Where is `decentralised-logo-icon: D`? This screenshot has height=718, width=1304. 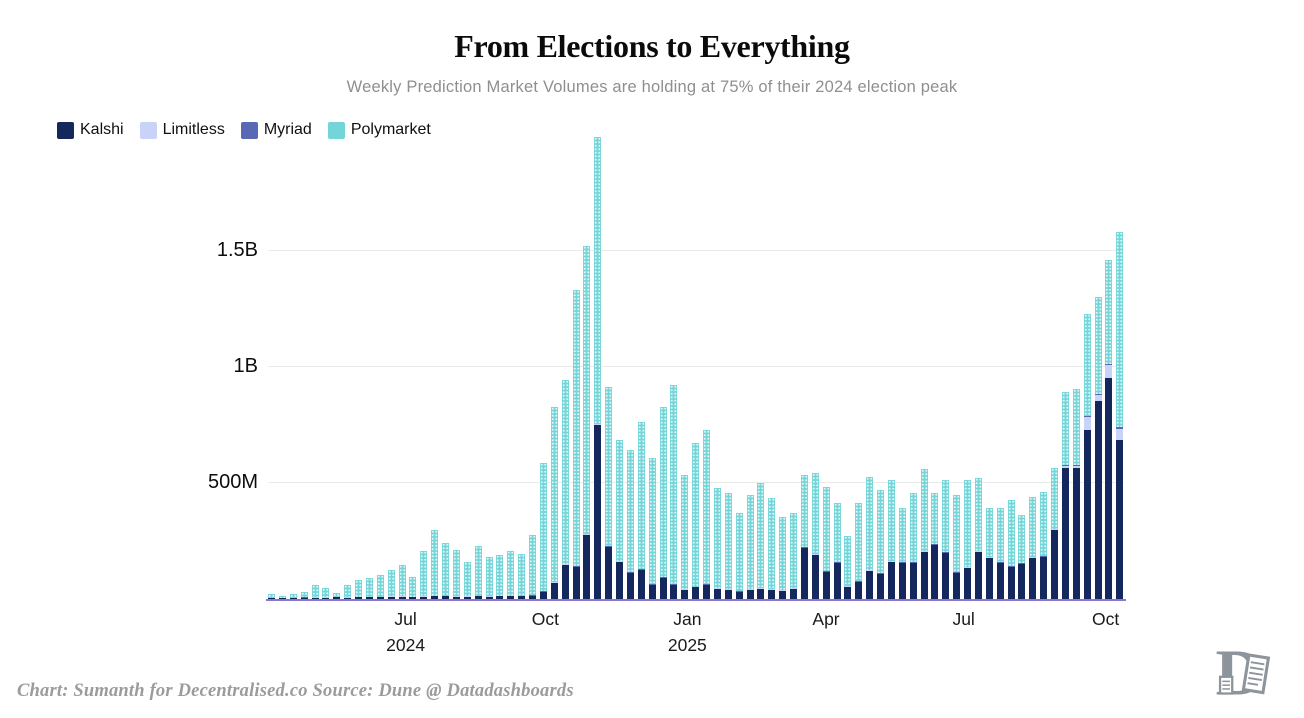
decentralised-logo-icon: D is located at coordinates (1243, 673).